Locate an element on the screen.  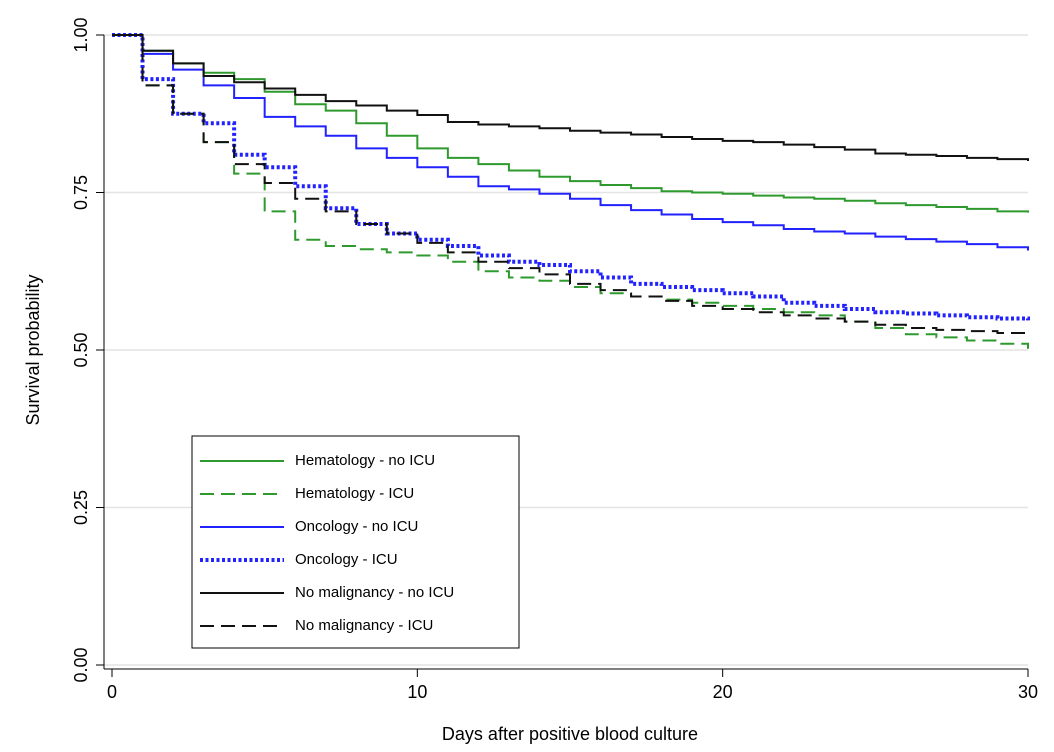
x-tick-label: 10 is located at coordinates (417, 692).